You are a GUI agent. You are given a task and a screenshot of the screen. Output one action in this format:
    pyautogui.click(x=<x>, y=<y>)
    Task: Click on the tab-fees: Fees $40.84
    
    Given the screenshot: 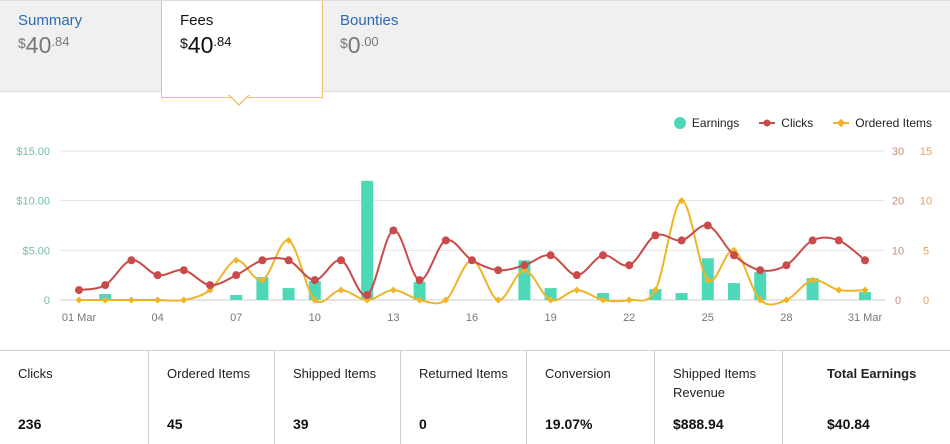 What is the action you would take?
    pyautogui.click(x=242, y=49)
    